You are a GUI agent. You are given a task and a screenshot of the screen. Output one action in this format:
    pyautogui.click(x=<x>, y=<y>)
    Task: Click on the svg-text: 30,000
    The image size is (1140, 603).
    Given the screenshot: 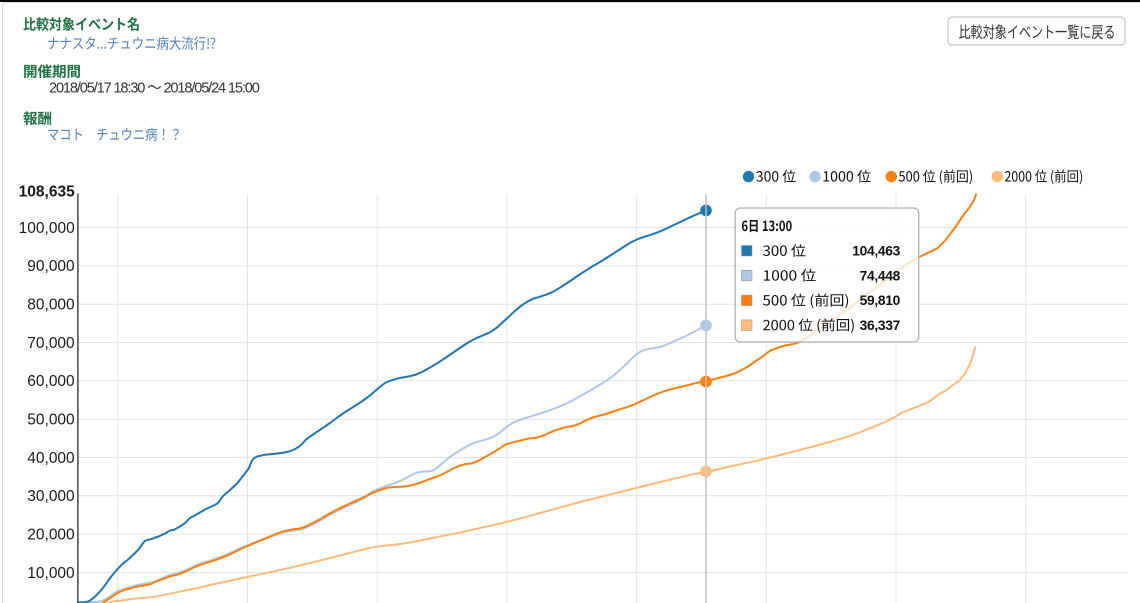 What is the action you would take?
    pyautogui.click(x=51, y=496)
    